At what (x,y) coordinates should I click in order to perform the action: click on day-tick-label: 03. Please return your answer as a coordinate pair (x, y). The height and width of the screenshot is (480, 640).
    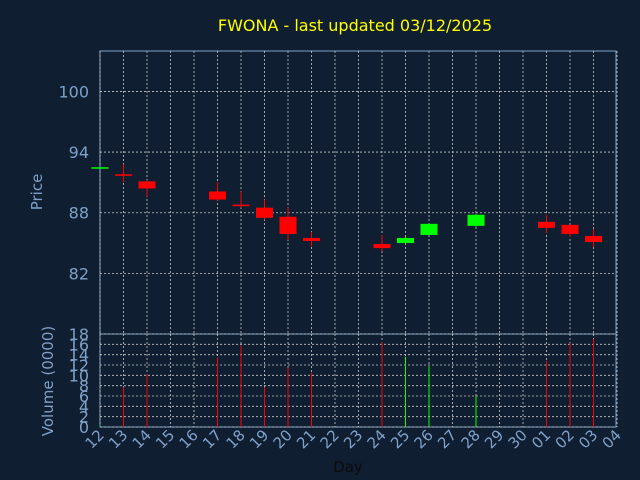
    Looking at the image, I should click on (588, 439).